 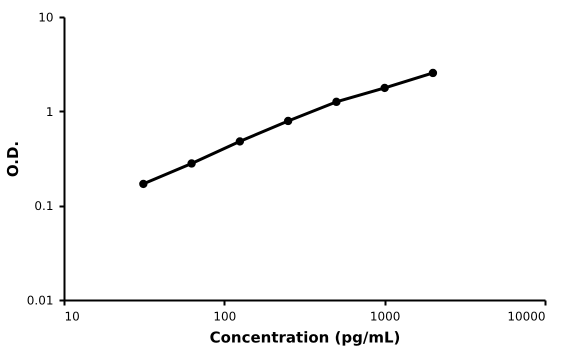 I want to click on y-tick-label: 1, so click(x=50, y=111).